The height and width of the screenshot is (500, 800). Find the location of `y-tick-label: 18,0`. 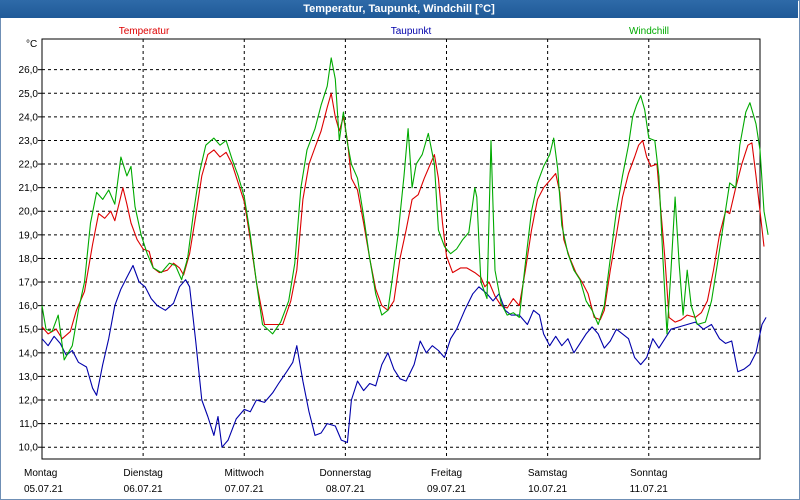

y-tick-label: 18,0 is located at coordinates (29, 259).